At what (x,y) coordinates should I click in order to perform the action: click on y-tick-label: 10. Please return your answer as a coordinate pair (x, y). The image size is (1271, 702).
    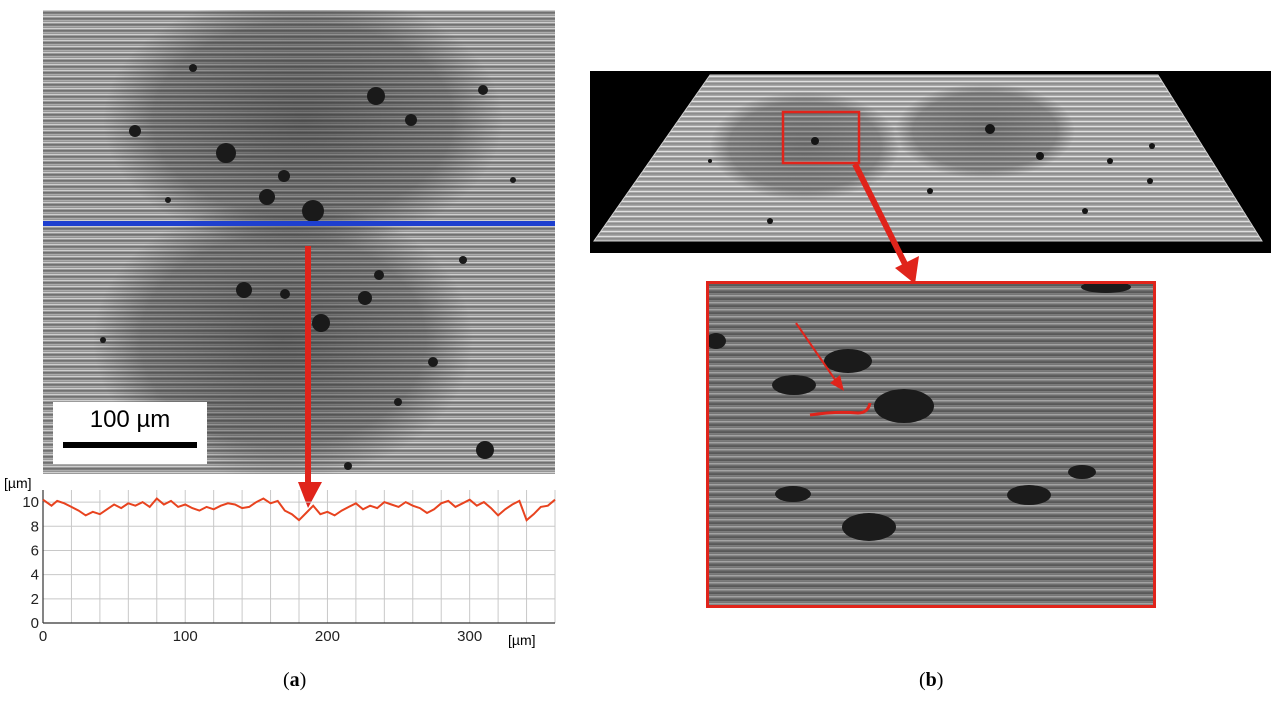
    Looking at the image, I should click on (30, 502).